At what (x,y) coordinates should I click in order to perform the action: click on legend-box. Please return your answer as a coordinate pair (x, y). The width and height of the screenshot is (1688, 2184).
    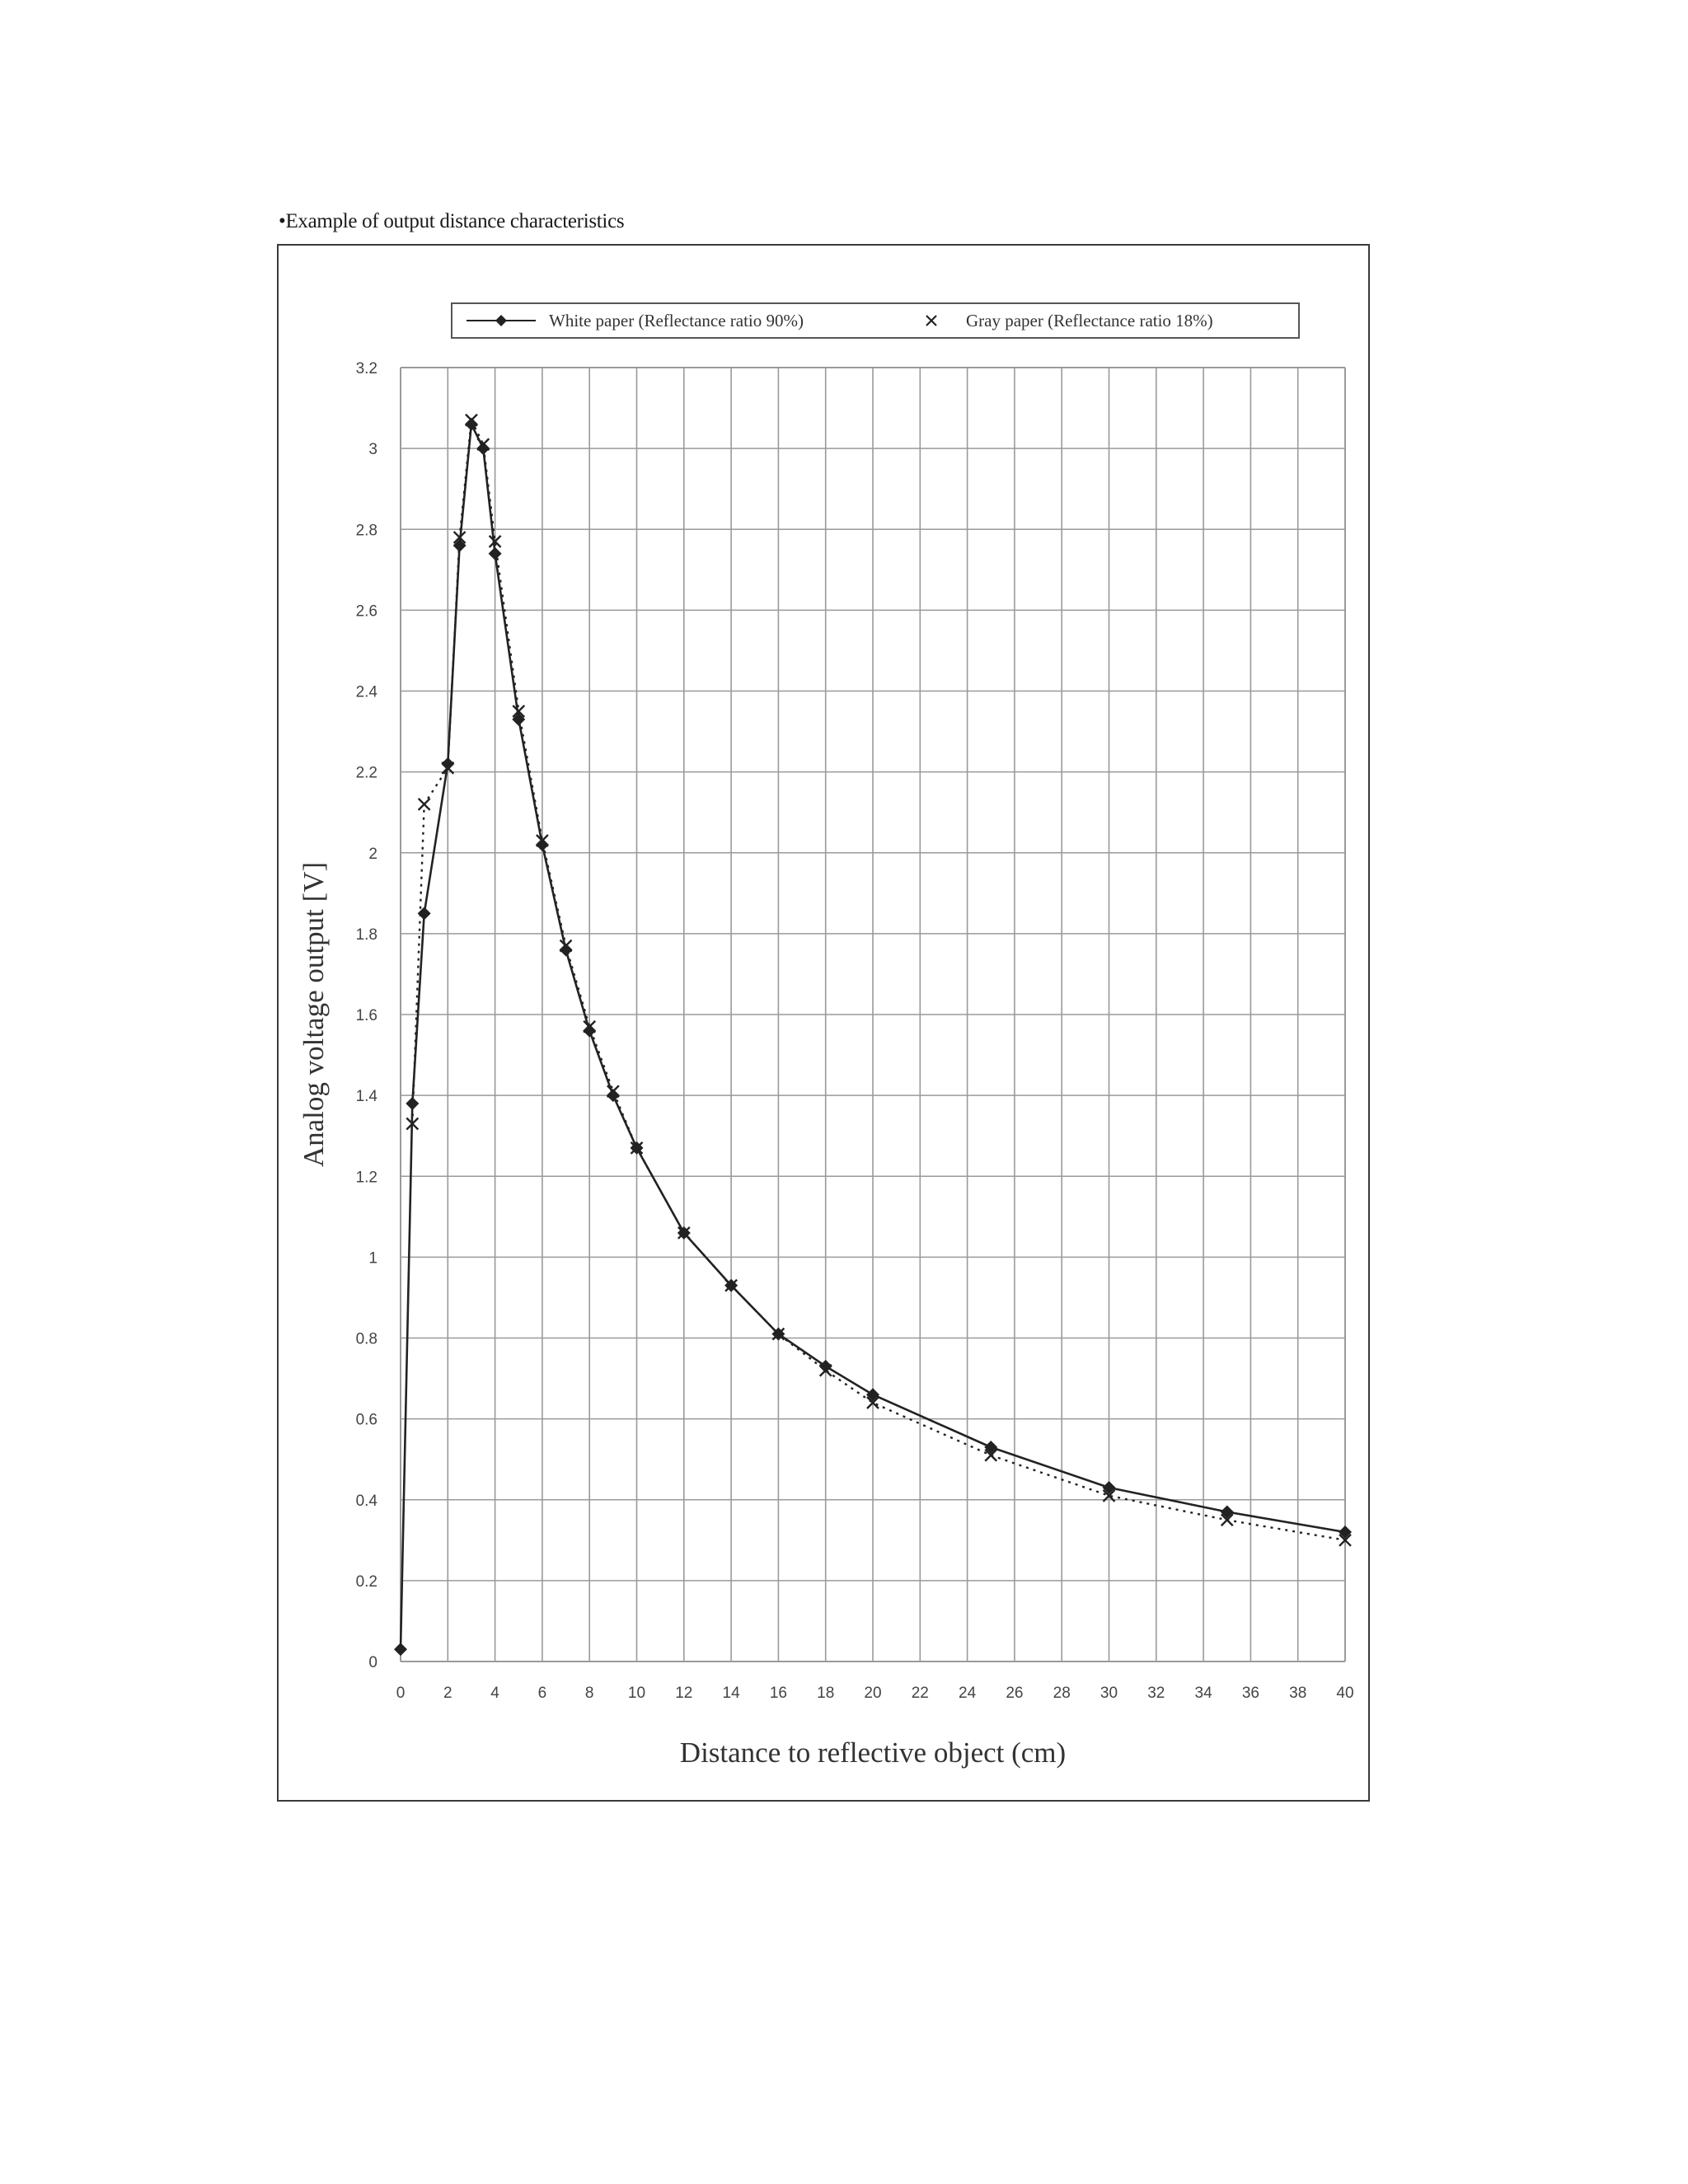
    Looking at the image, I should click on (876, 320).